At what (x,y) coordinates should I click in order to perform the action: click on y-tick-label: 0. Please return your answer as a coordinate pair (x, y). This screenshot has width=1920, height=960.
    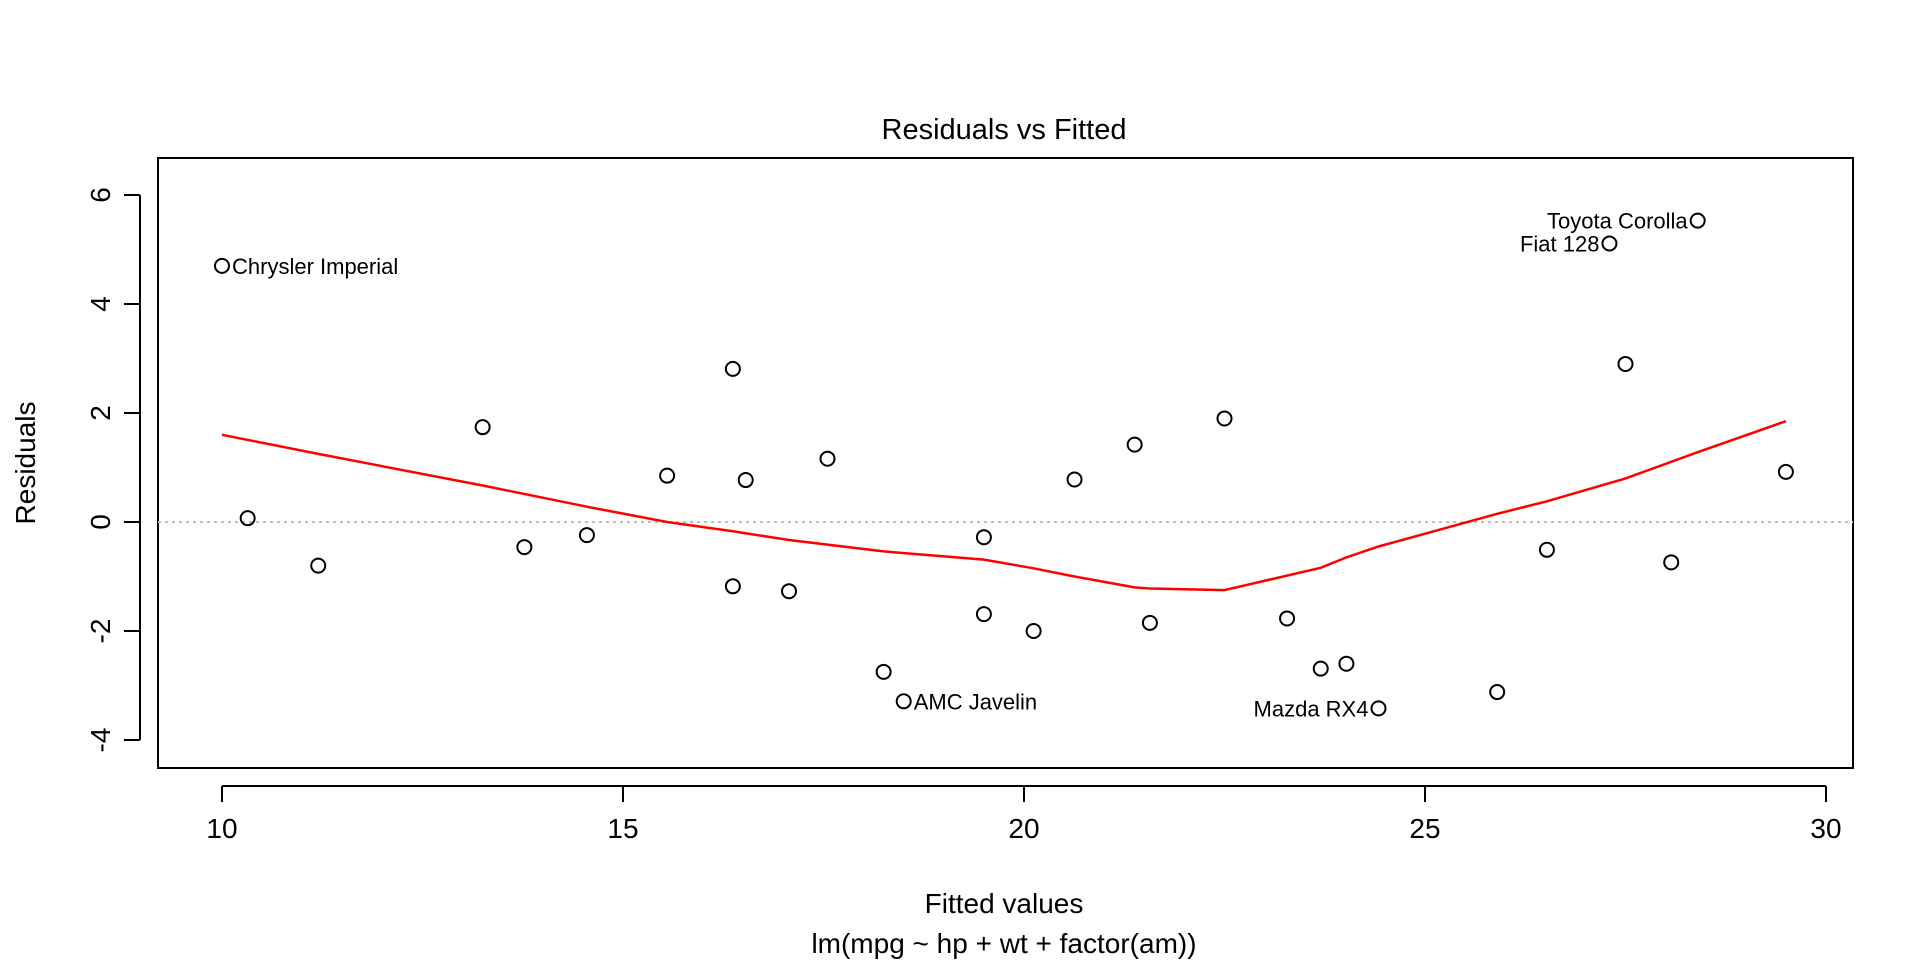
    Looking at the image, I should click on (100, 522).